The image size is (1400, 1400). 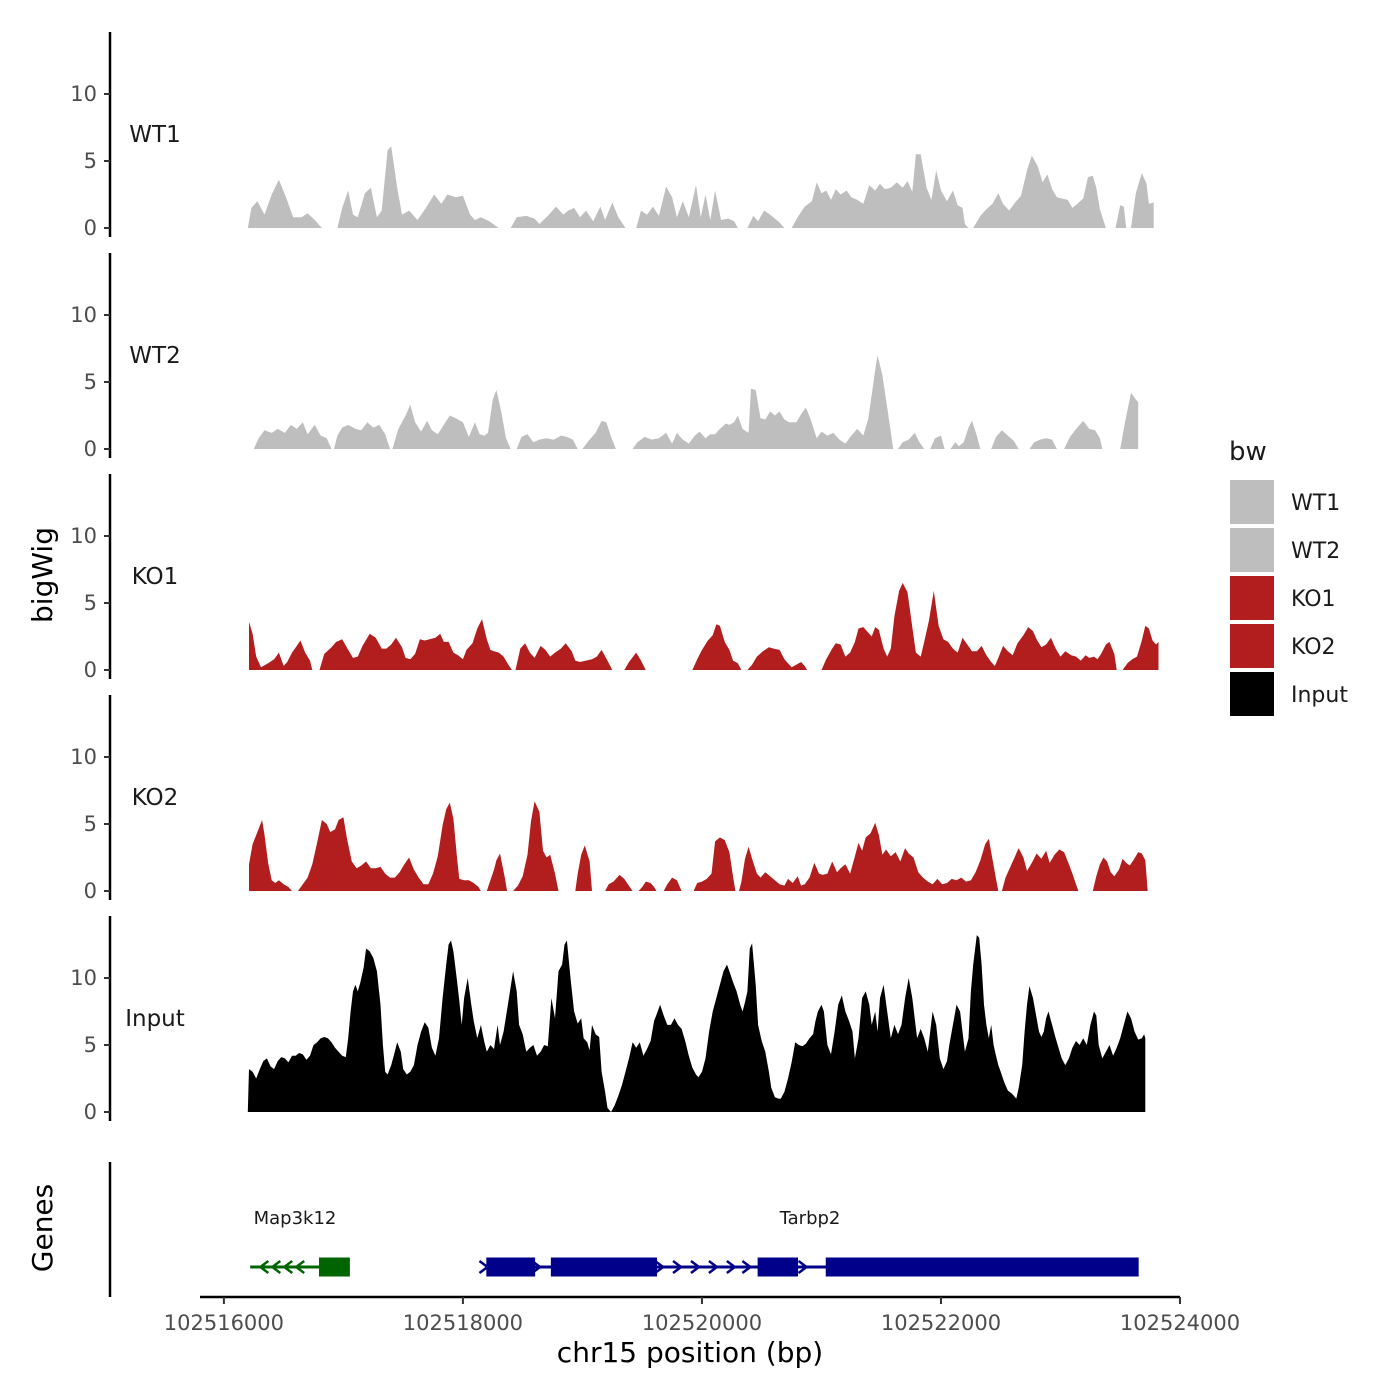 What do you see at coordinates (42, 575) in the screenshot?
I see `y-axis-title: bigWig` at bounding box center [42, 575].